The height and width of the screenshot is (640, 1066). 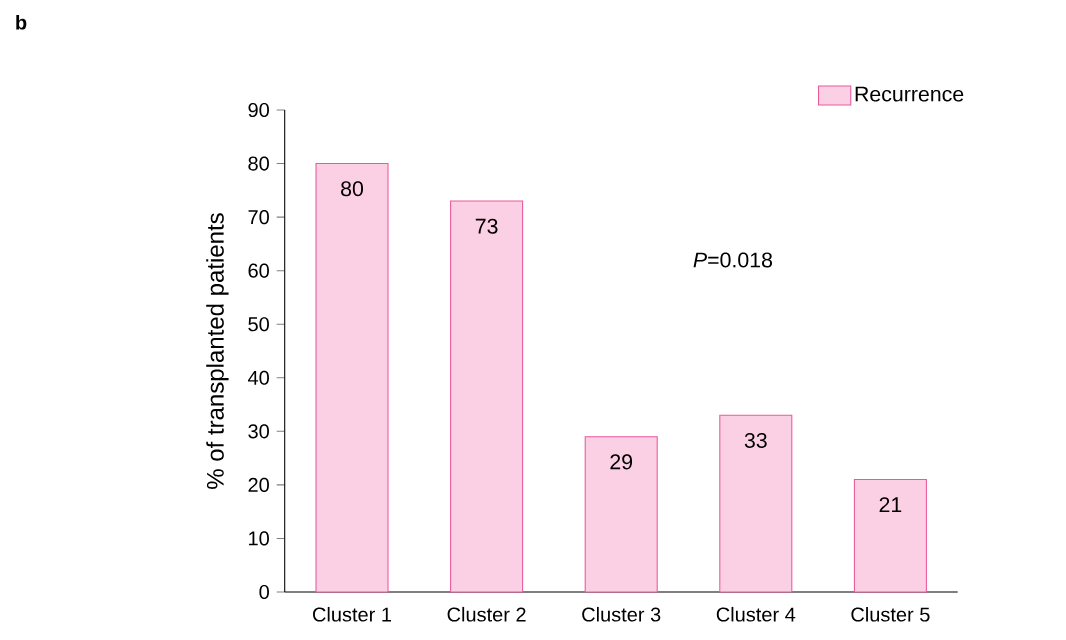 I want to click on legend-label: Recurrence, so click(x=909, y=94).